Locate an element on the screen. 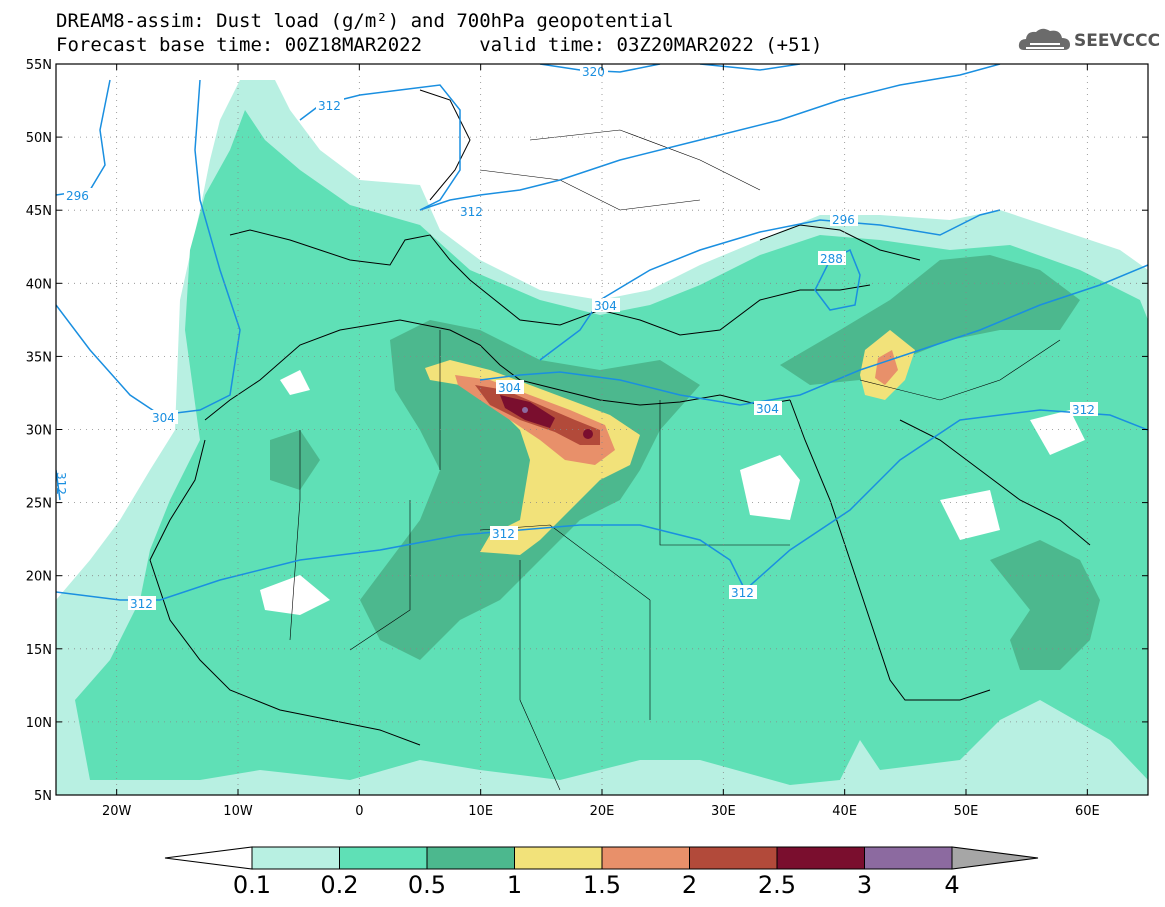  lon-tick-label: 30E is located at coordinates (723, 811).